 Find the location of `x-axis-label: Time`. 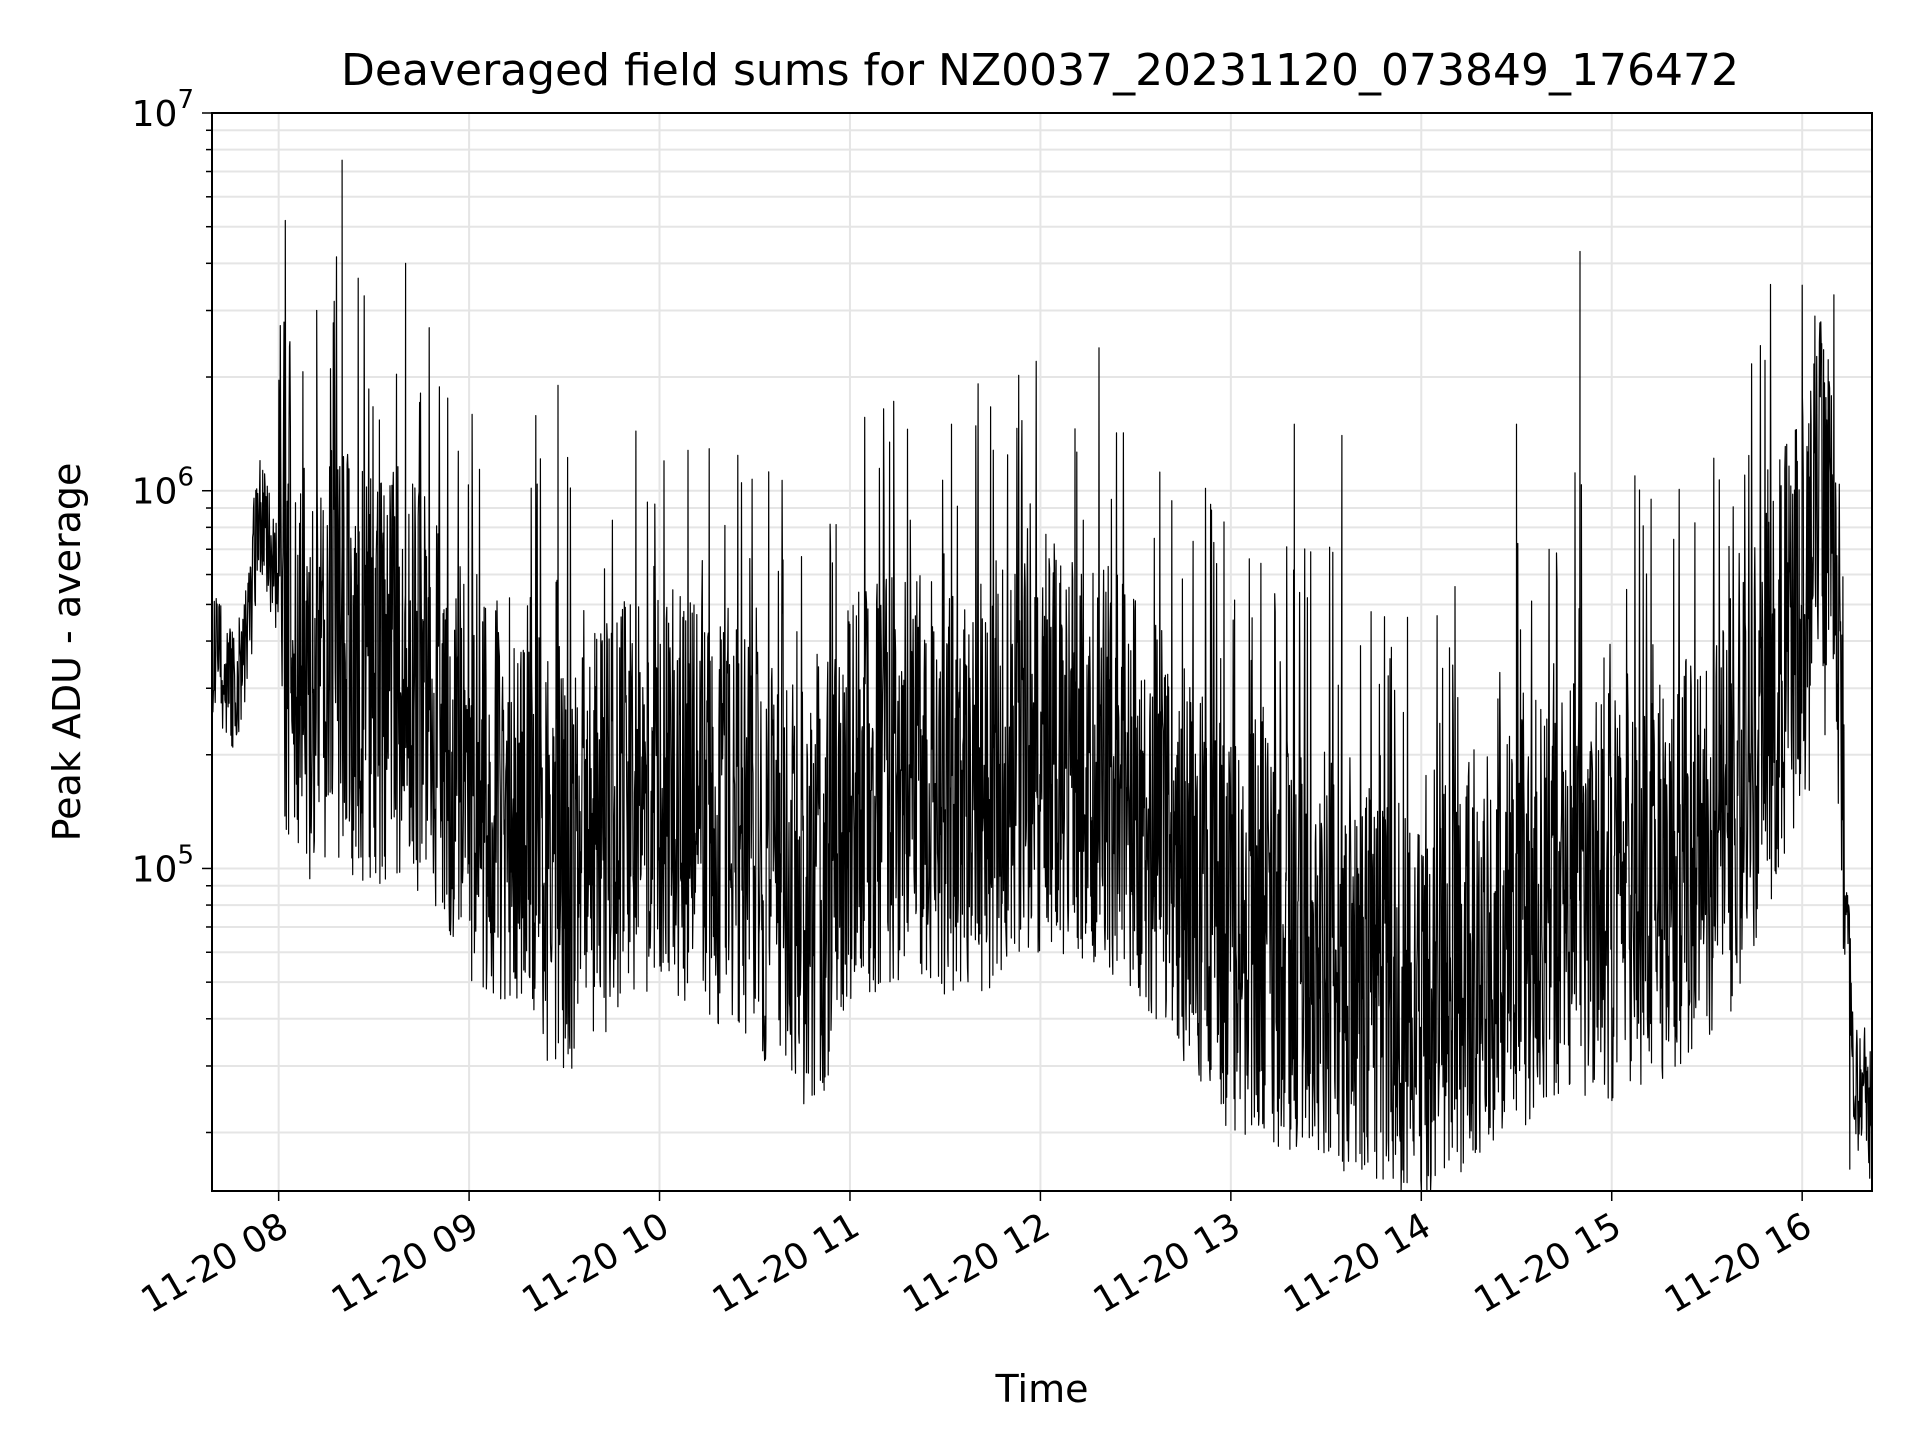

x-axis-label: Time is located at coordinates (1042, 1389).